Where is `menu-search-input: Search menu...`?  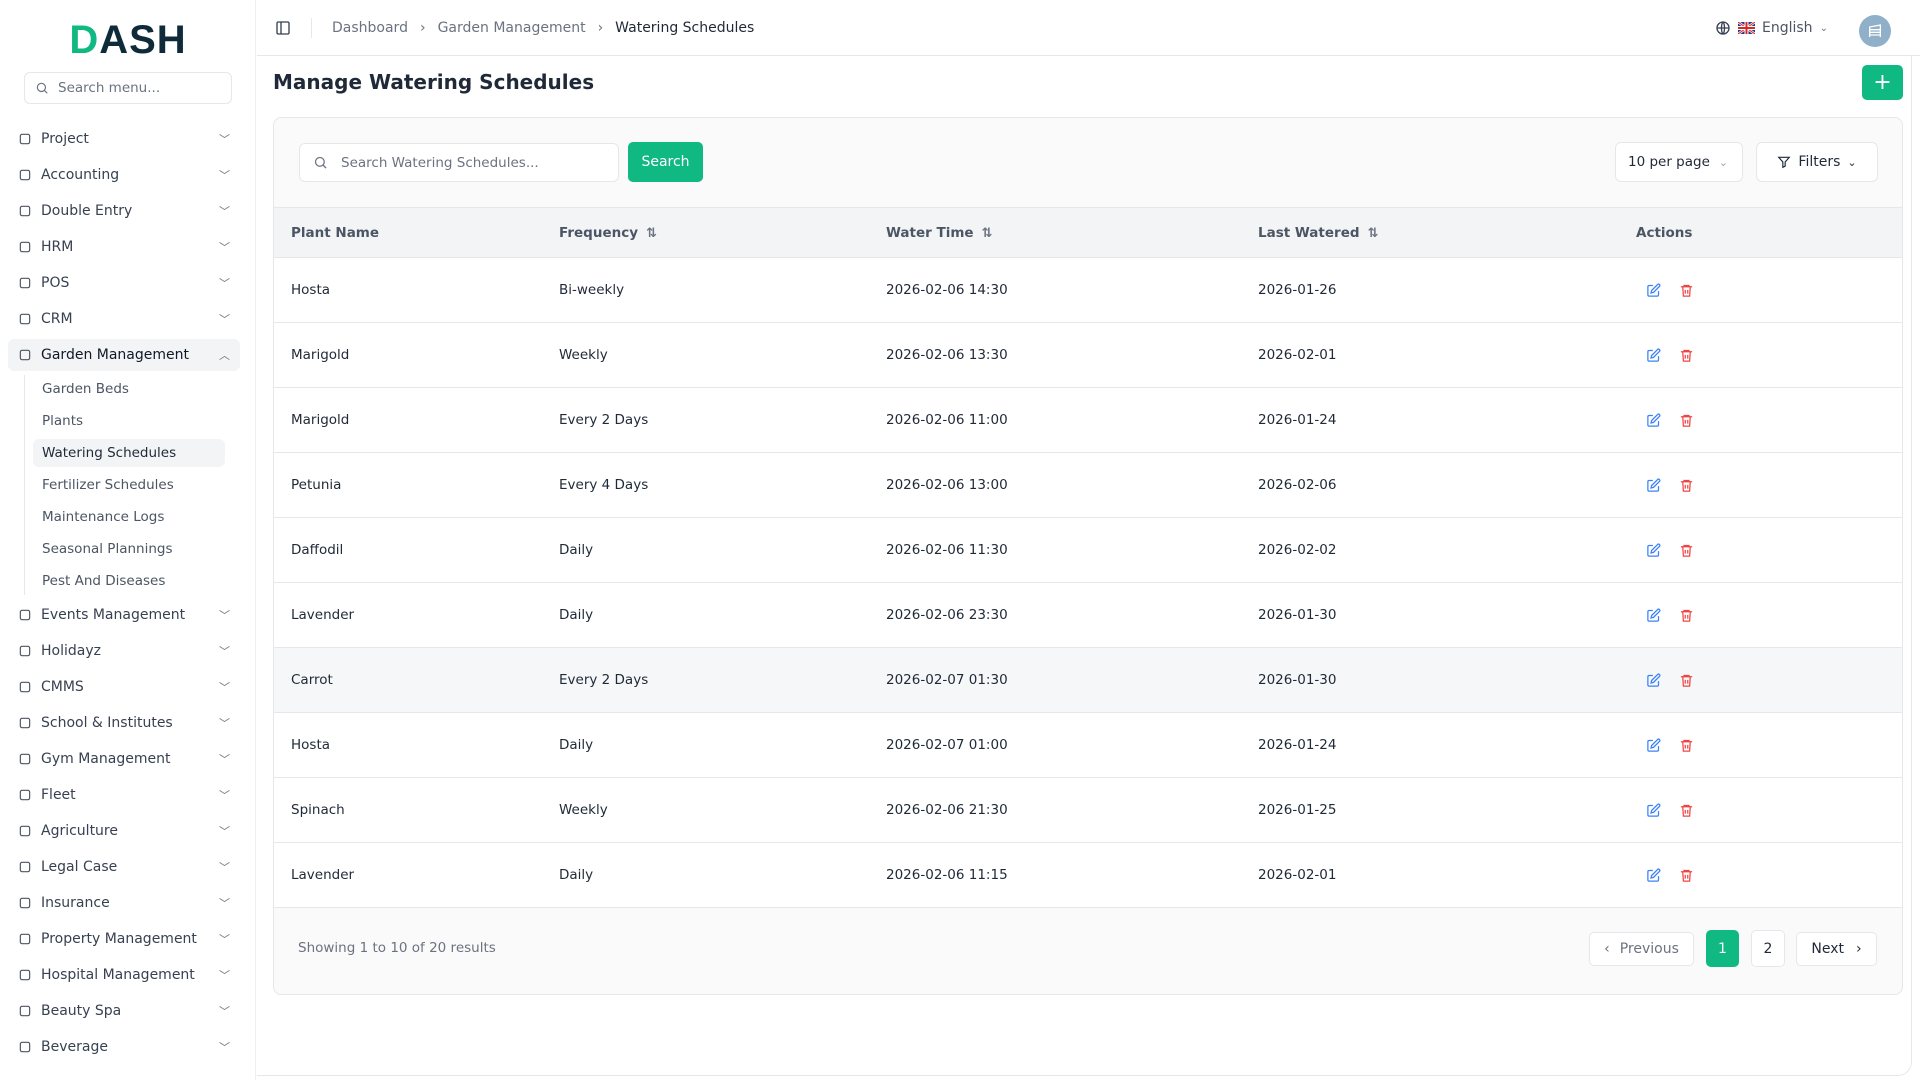
menu-search-input: Search menu... is located at coordinates (128, 88).